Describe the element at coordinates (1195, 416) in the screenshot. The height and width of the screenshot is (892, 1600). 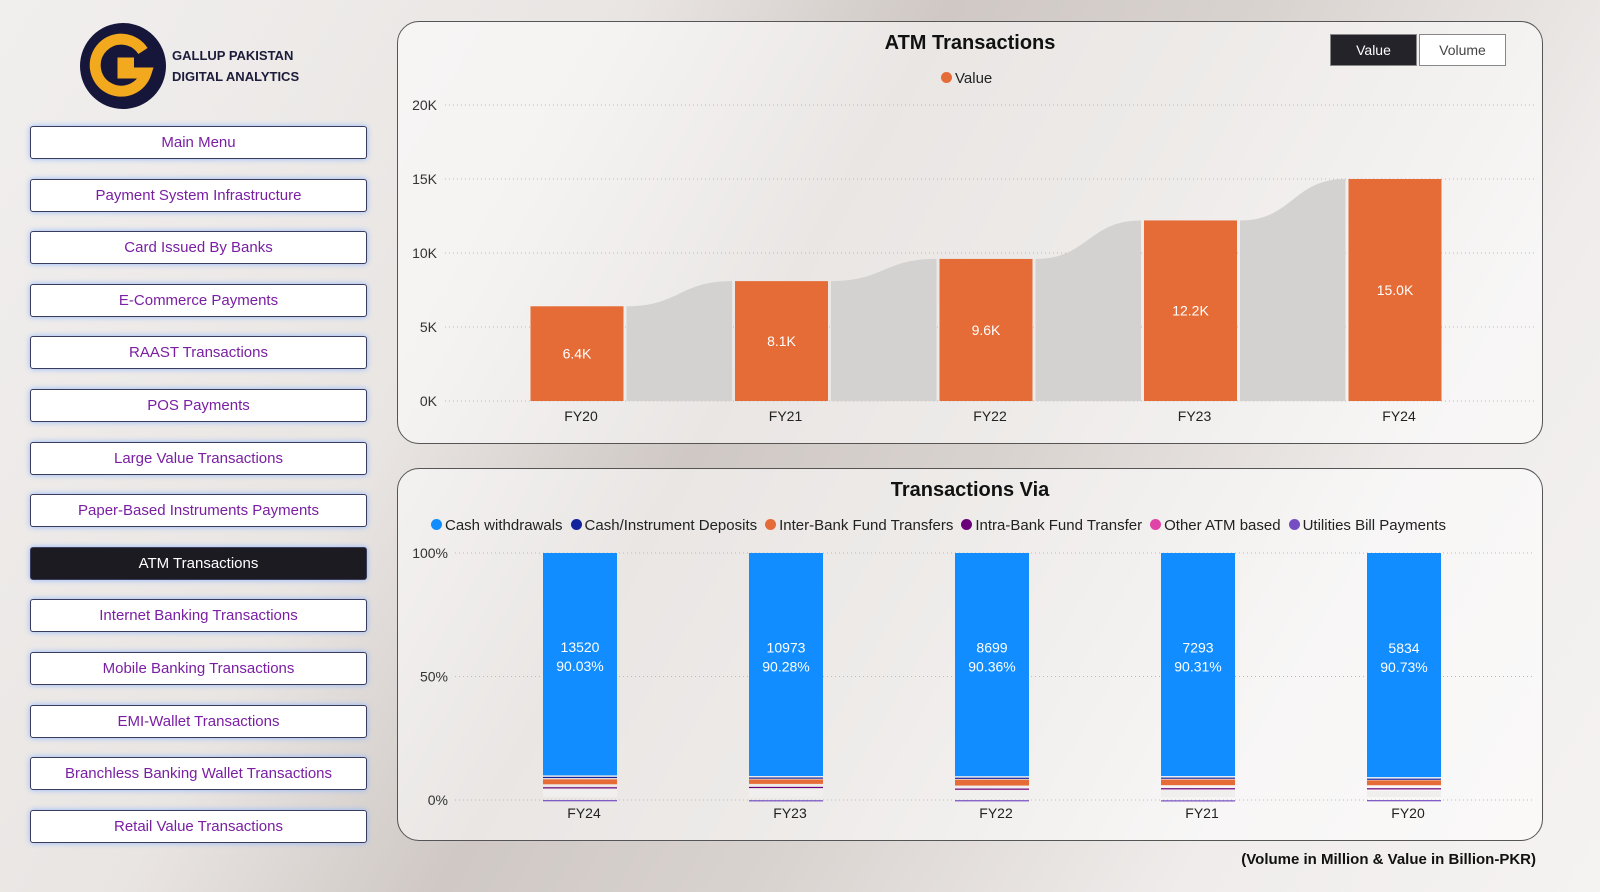
I see `x-tick-label: FY23` at that location.